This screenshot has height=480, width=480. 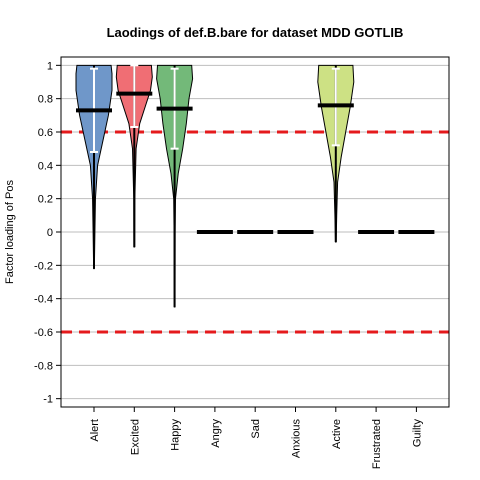 What do you see at coordinates (48, 400) in the screenshot?
I see `y-tick-label: -1` at bounding box center [48, 400].